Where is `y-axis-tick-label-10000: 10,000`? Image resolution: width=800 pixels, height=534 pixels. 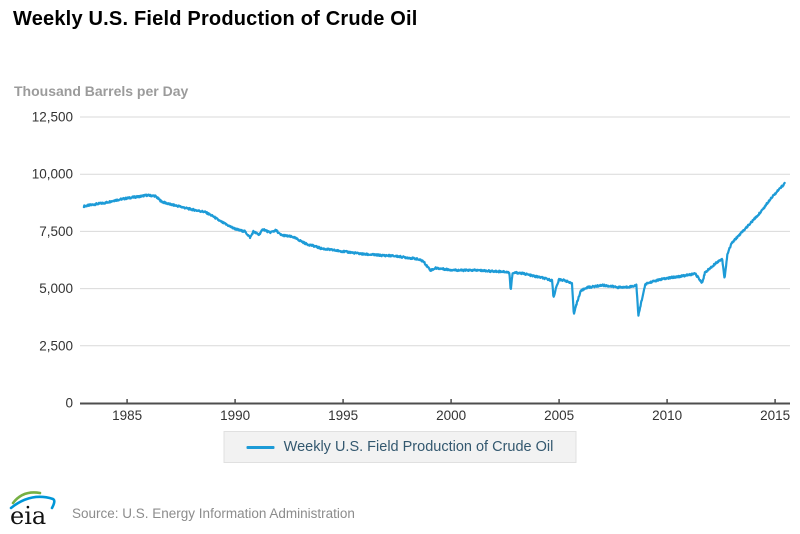
y-axis-tick-label-10000: 10,000 is located at coordinates (52, 174).